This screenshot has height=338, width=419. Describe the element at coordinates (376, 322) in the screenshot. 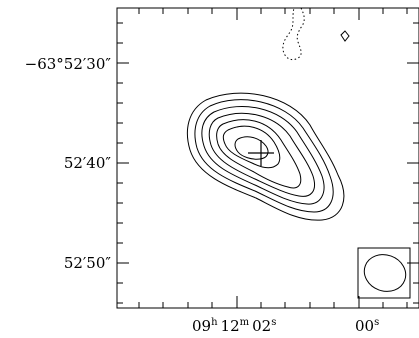

I see `x-tick-label-2-seconds-unit: s` at that location.